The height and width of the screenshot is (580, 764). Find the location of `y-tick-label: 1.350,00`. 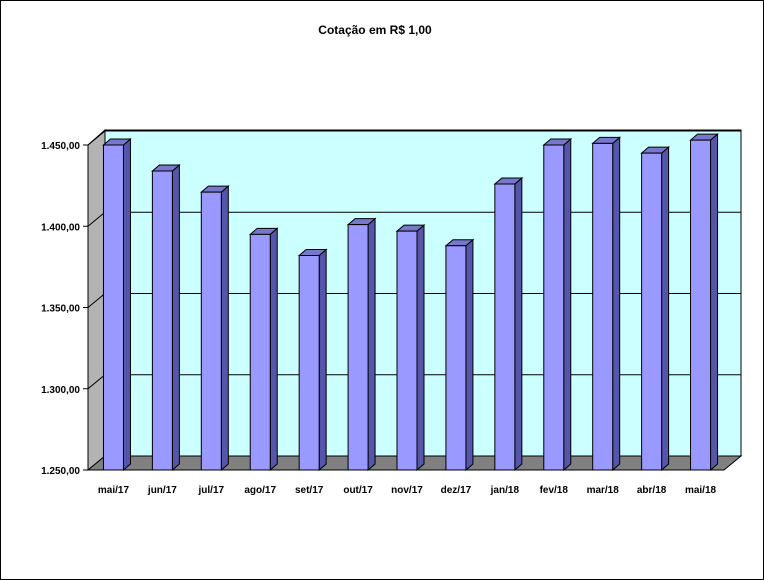

y-tick-label: 1.350,00 is located at coordinates (60, 309).